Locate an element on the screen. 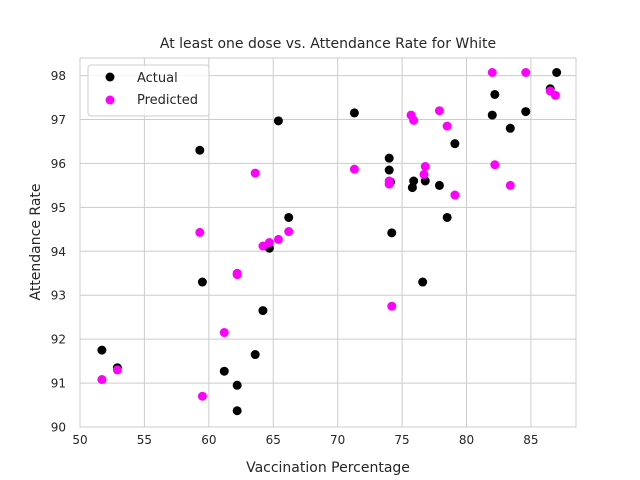 Image resolution: width=640 pixels, height=480 pixels. legend: Actual Predicted is located at coordinates (148, 90).